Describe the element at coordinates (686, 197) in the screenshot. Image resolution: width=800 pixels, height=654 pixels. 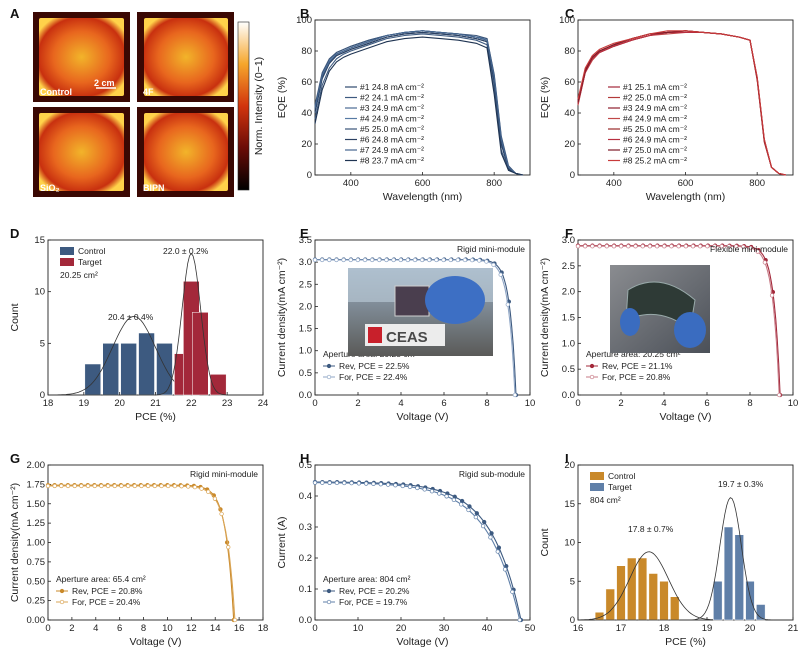
I see `x-axis-label: Wavelength (nm)` at that location.